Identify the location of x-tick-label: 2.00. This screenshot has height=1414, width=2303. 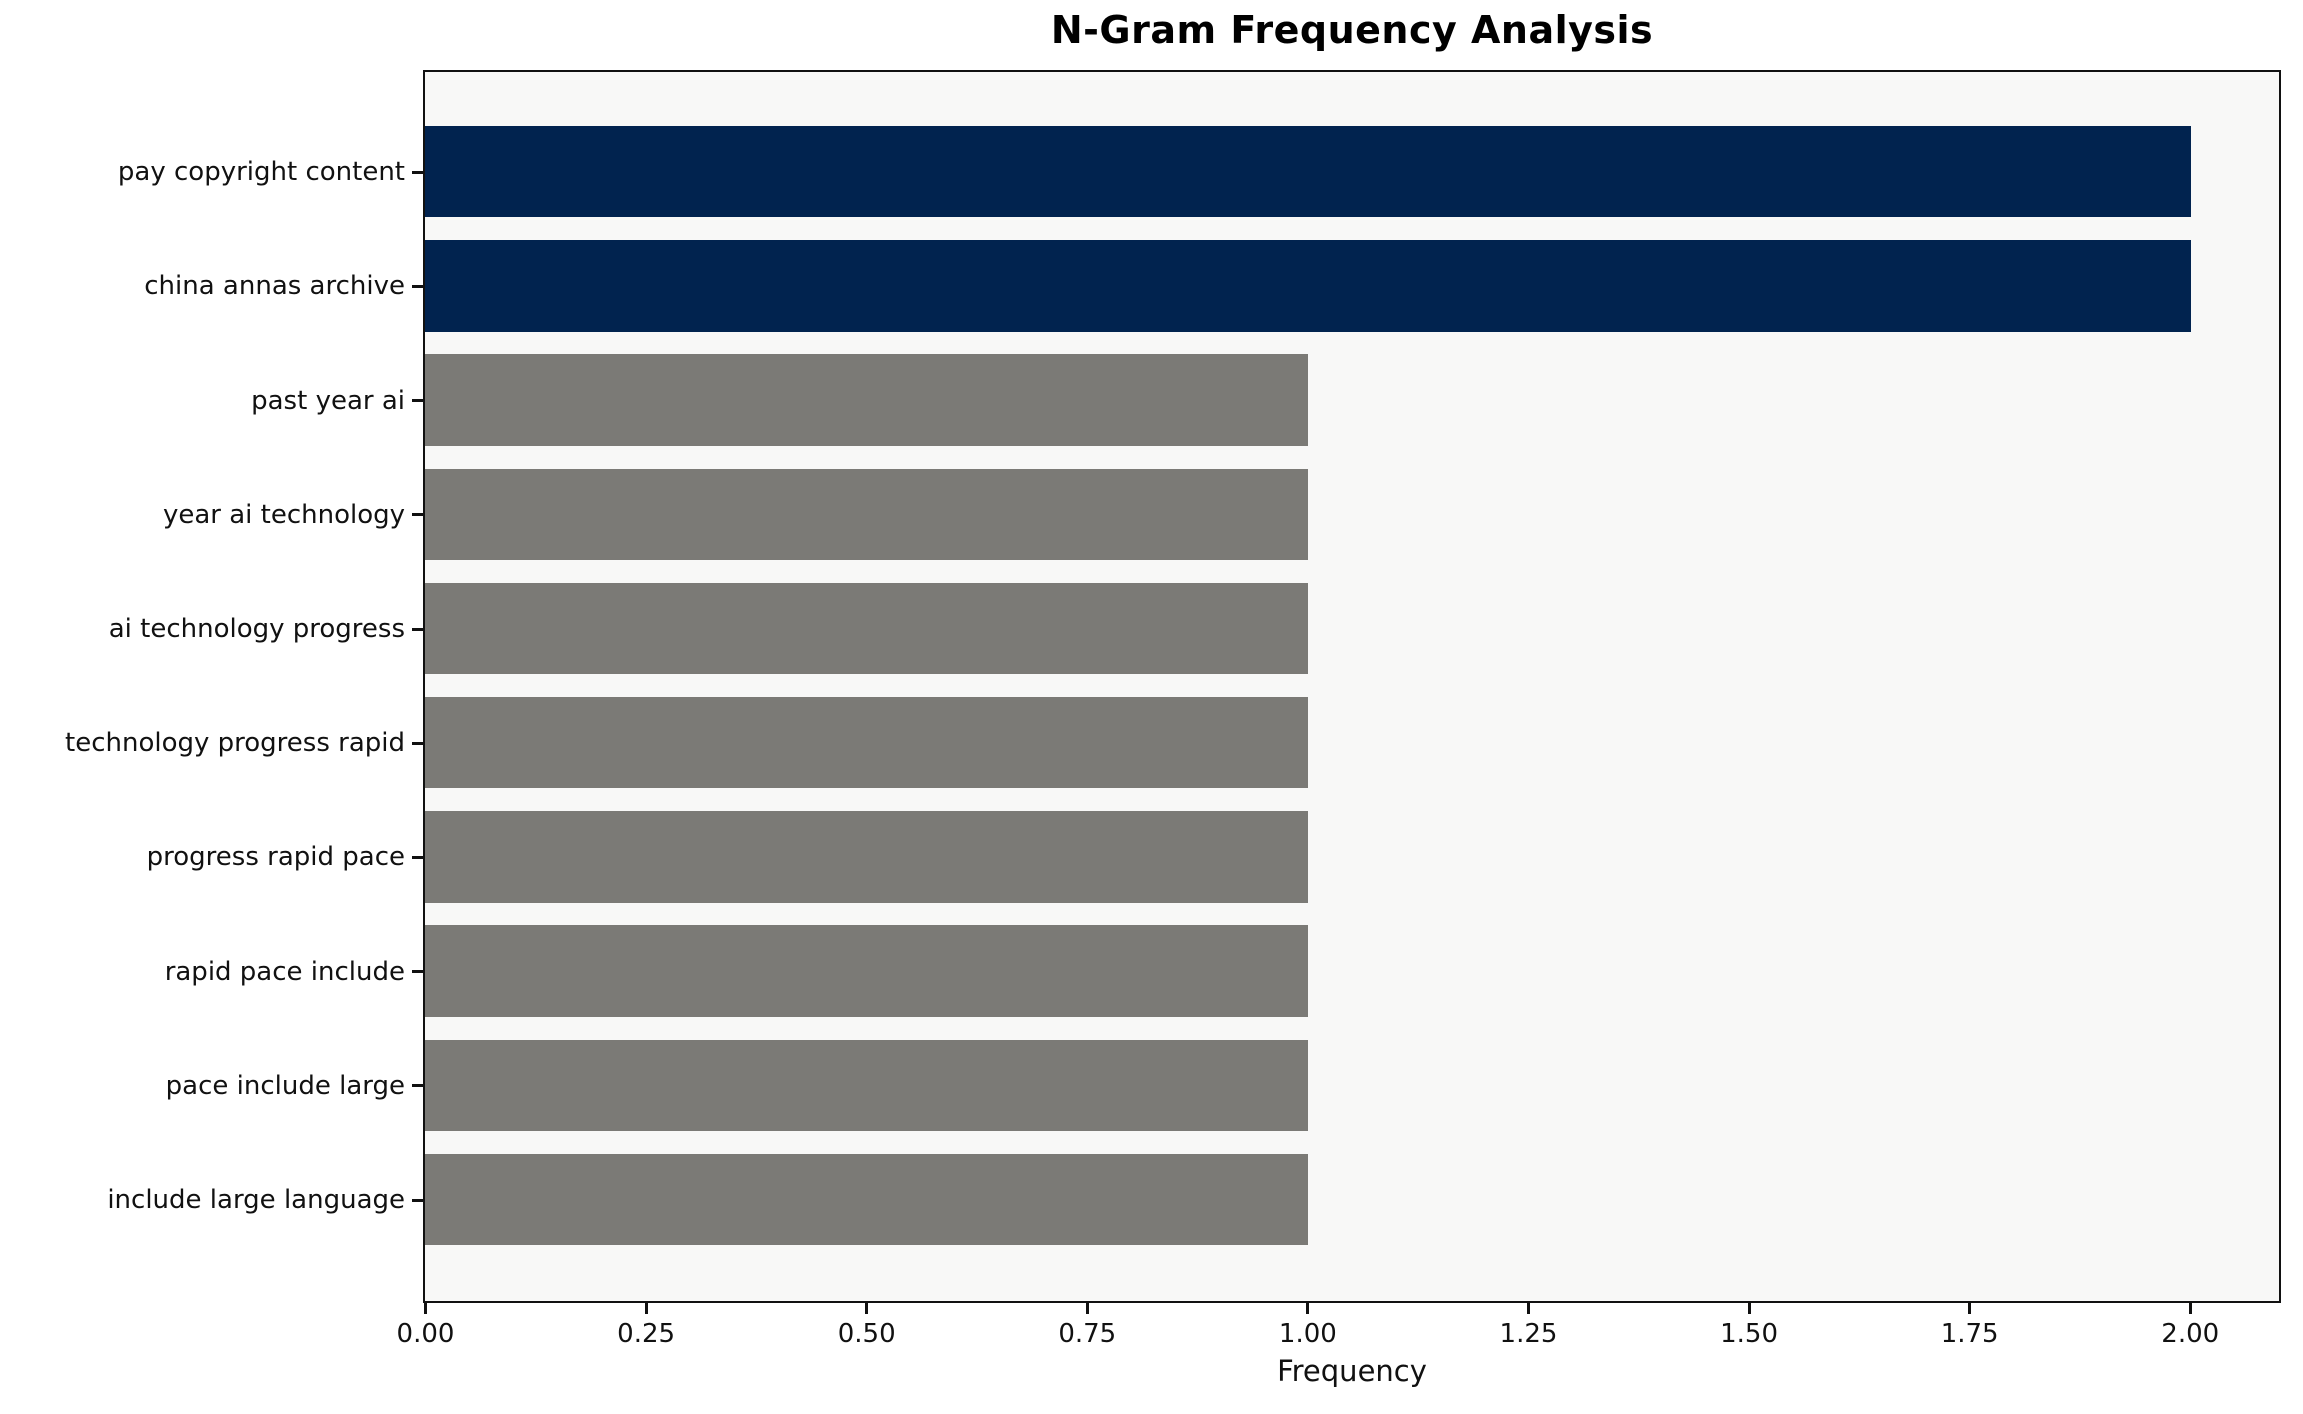
(2190, 1334).